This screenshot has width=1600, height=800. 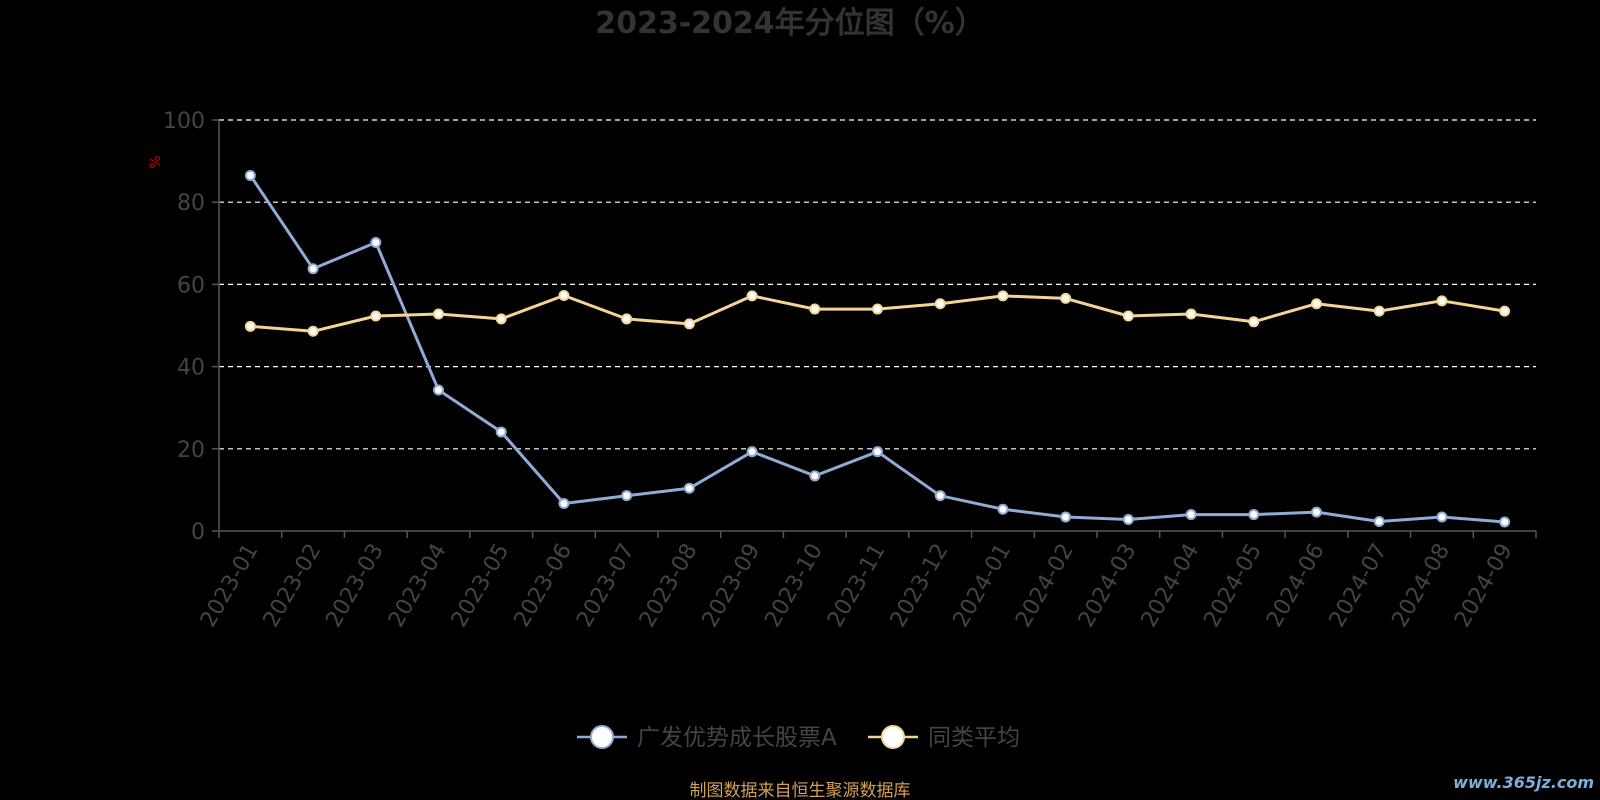 What do you see at coordinates (1359, 586) in the screenshot?
I see `x-tick-label: 2024-07` at bounding box center [1359, 586].